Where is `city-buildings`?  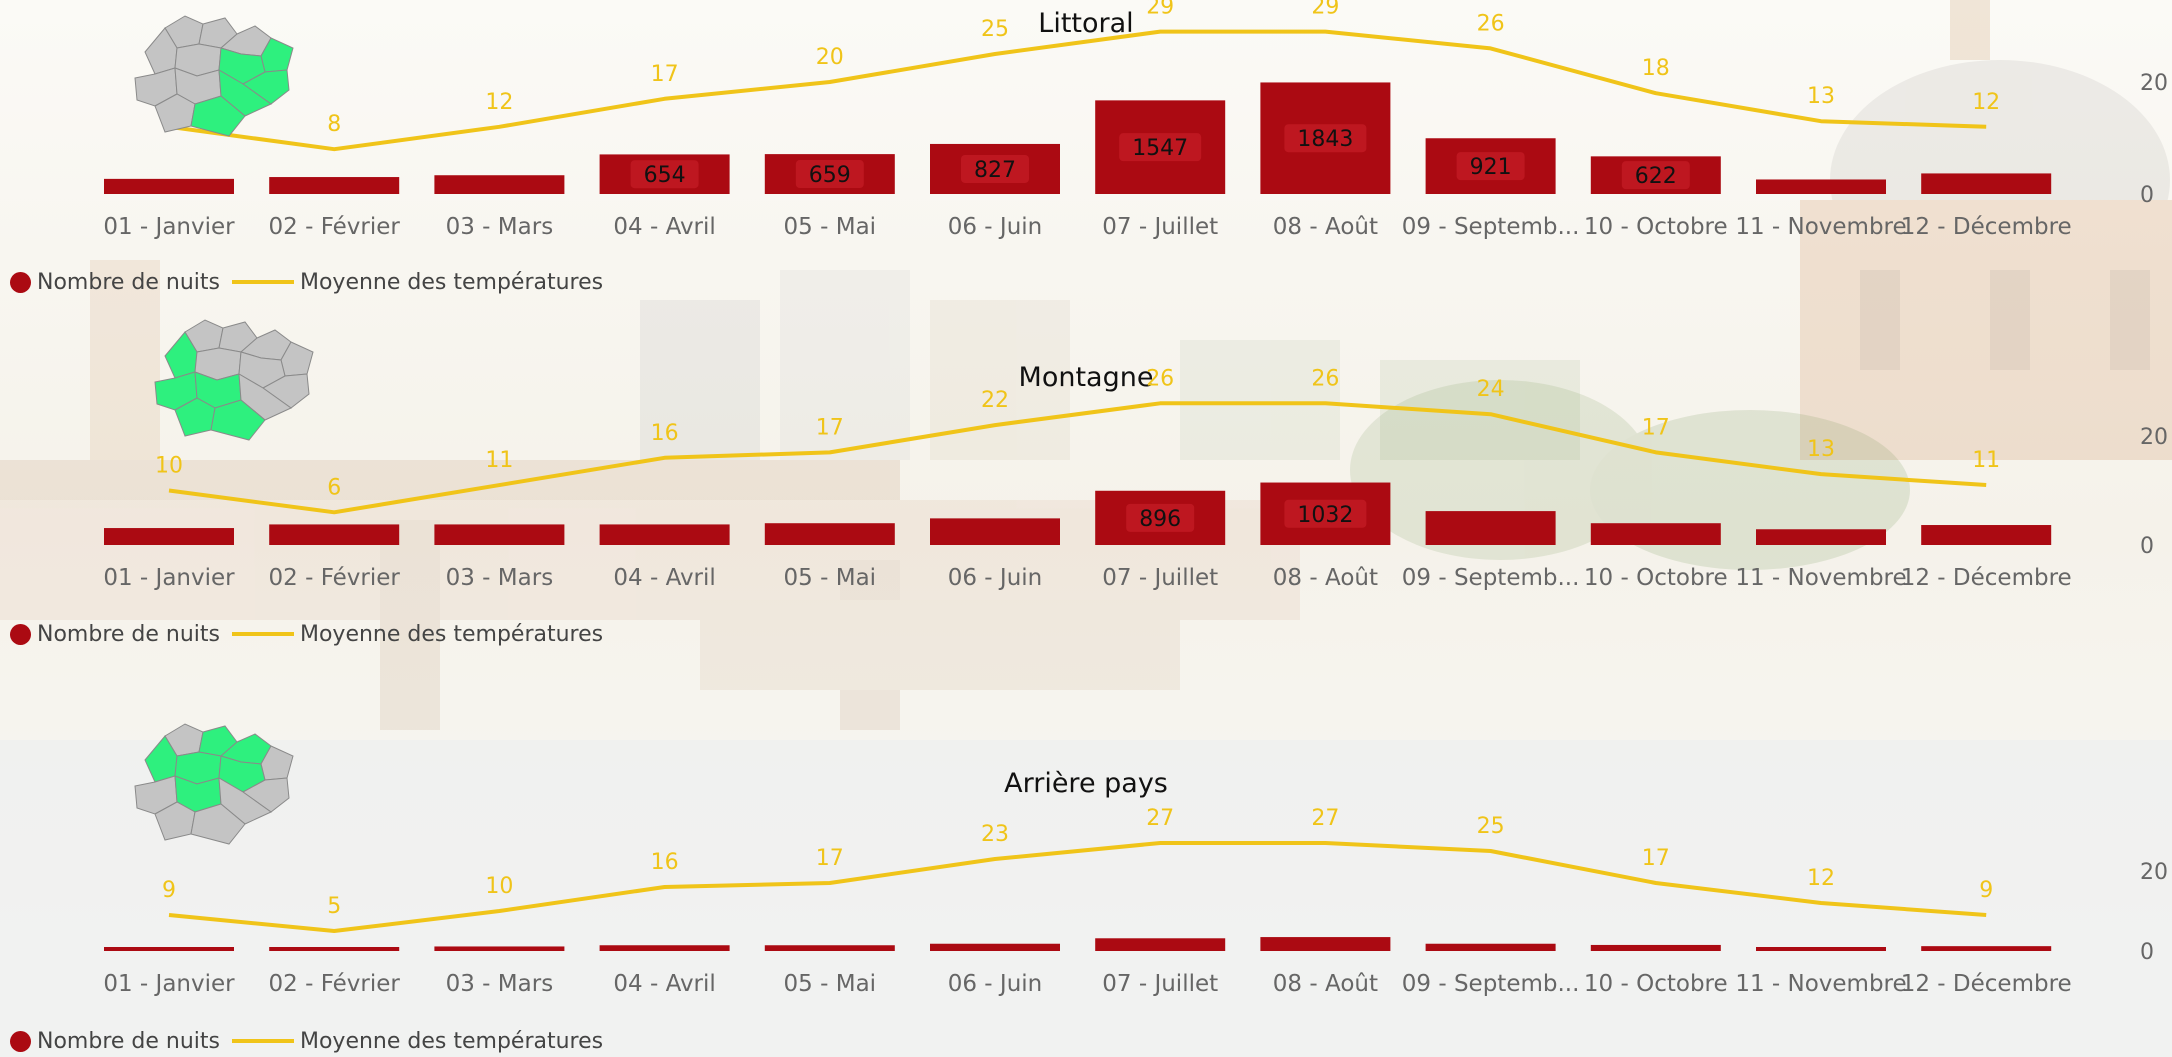
city-buildings is located at coordinates (835, 360).